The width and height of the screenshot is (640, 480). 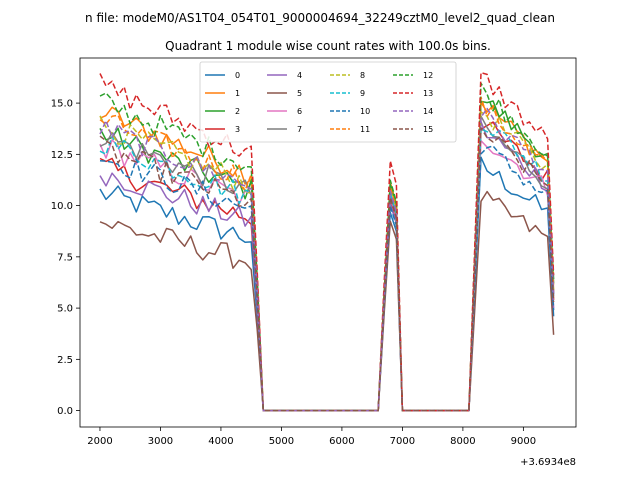 I want to click on x-tick-label-7000: 7000, so click(x=402, y=441).